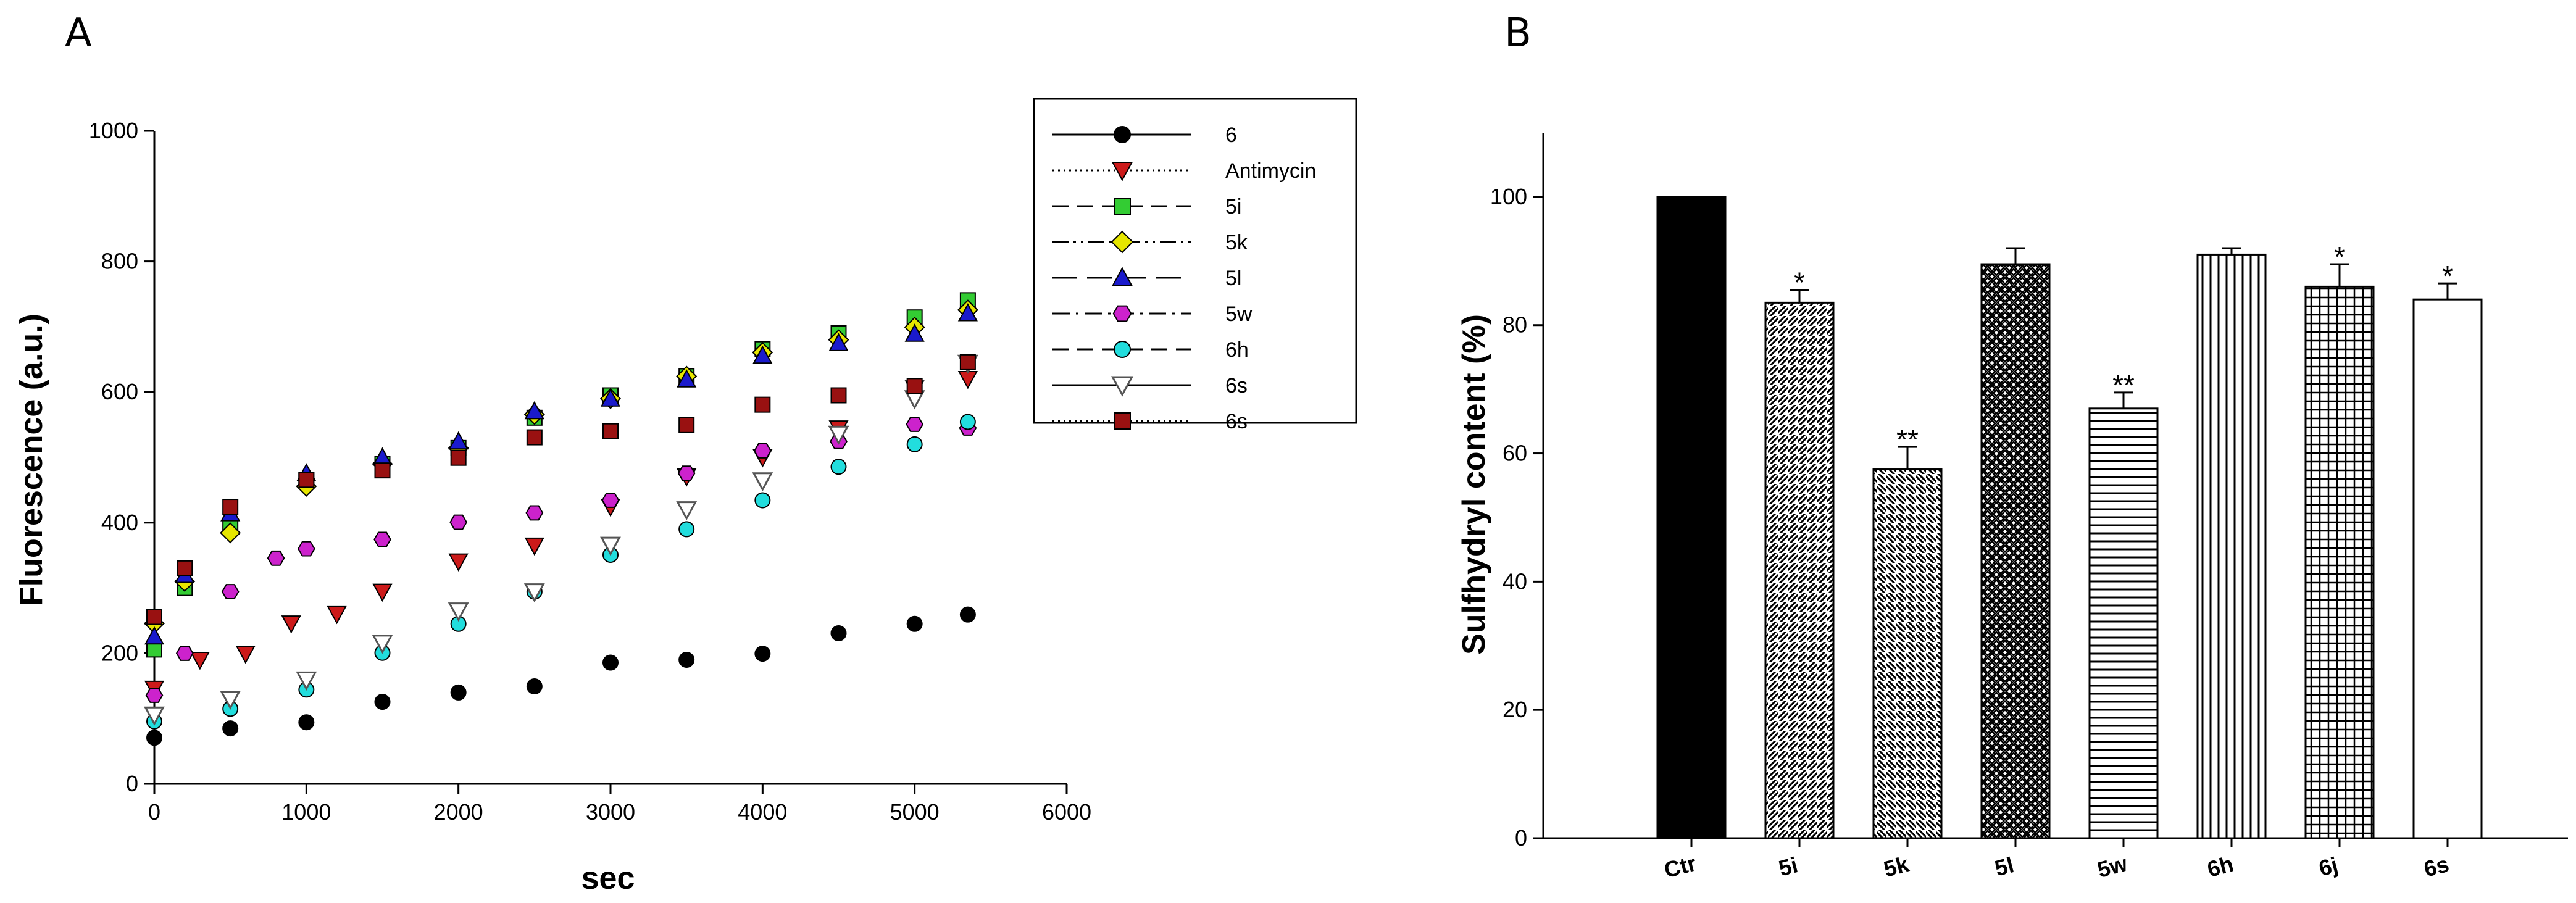 The image size is (2576, 903). What do you see at coordinates (1152, 314) in the screenshot?
I see `legend-item: 5w` at bounding box center [1152, 314].